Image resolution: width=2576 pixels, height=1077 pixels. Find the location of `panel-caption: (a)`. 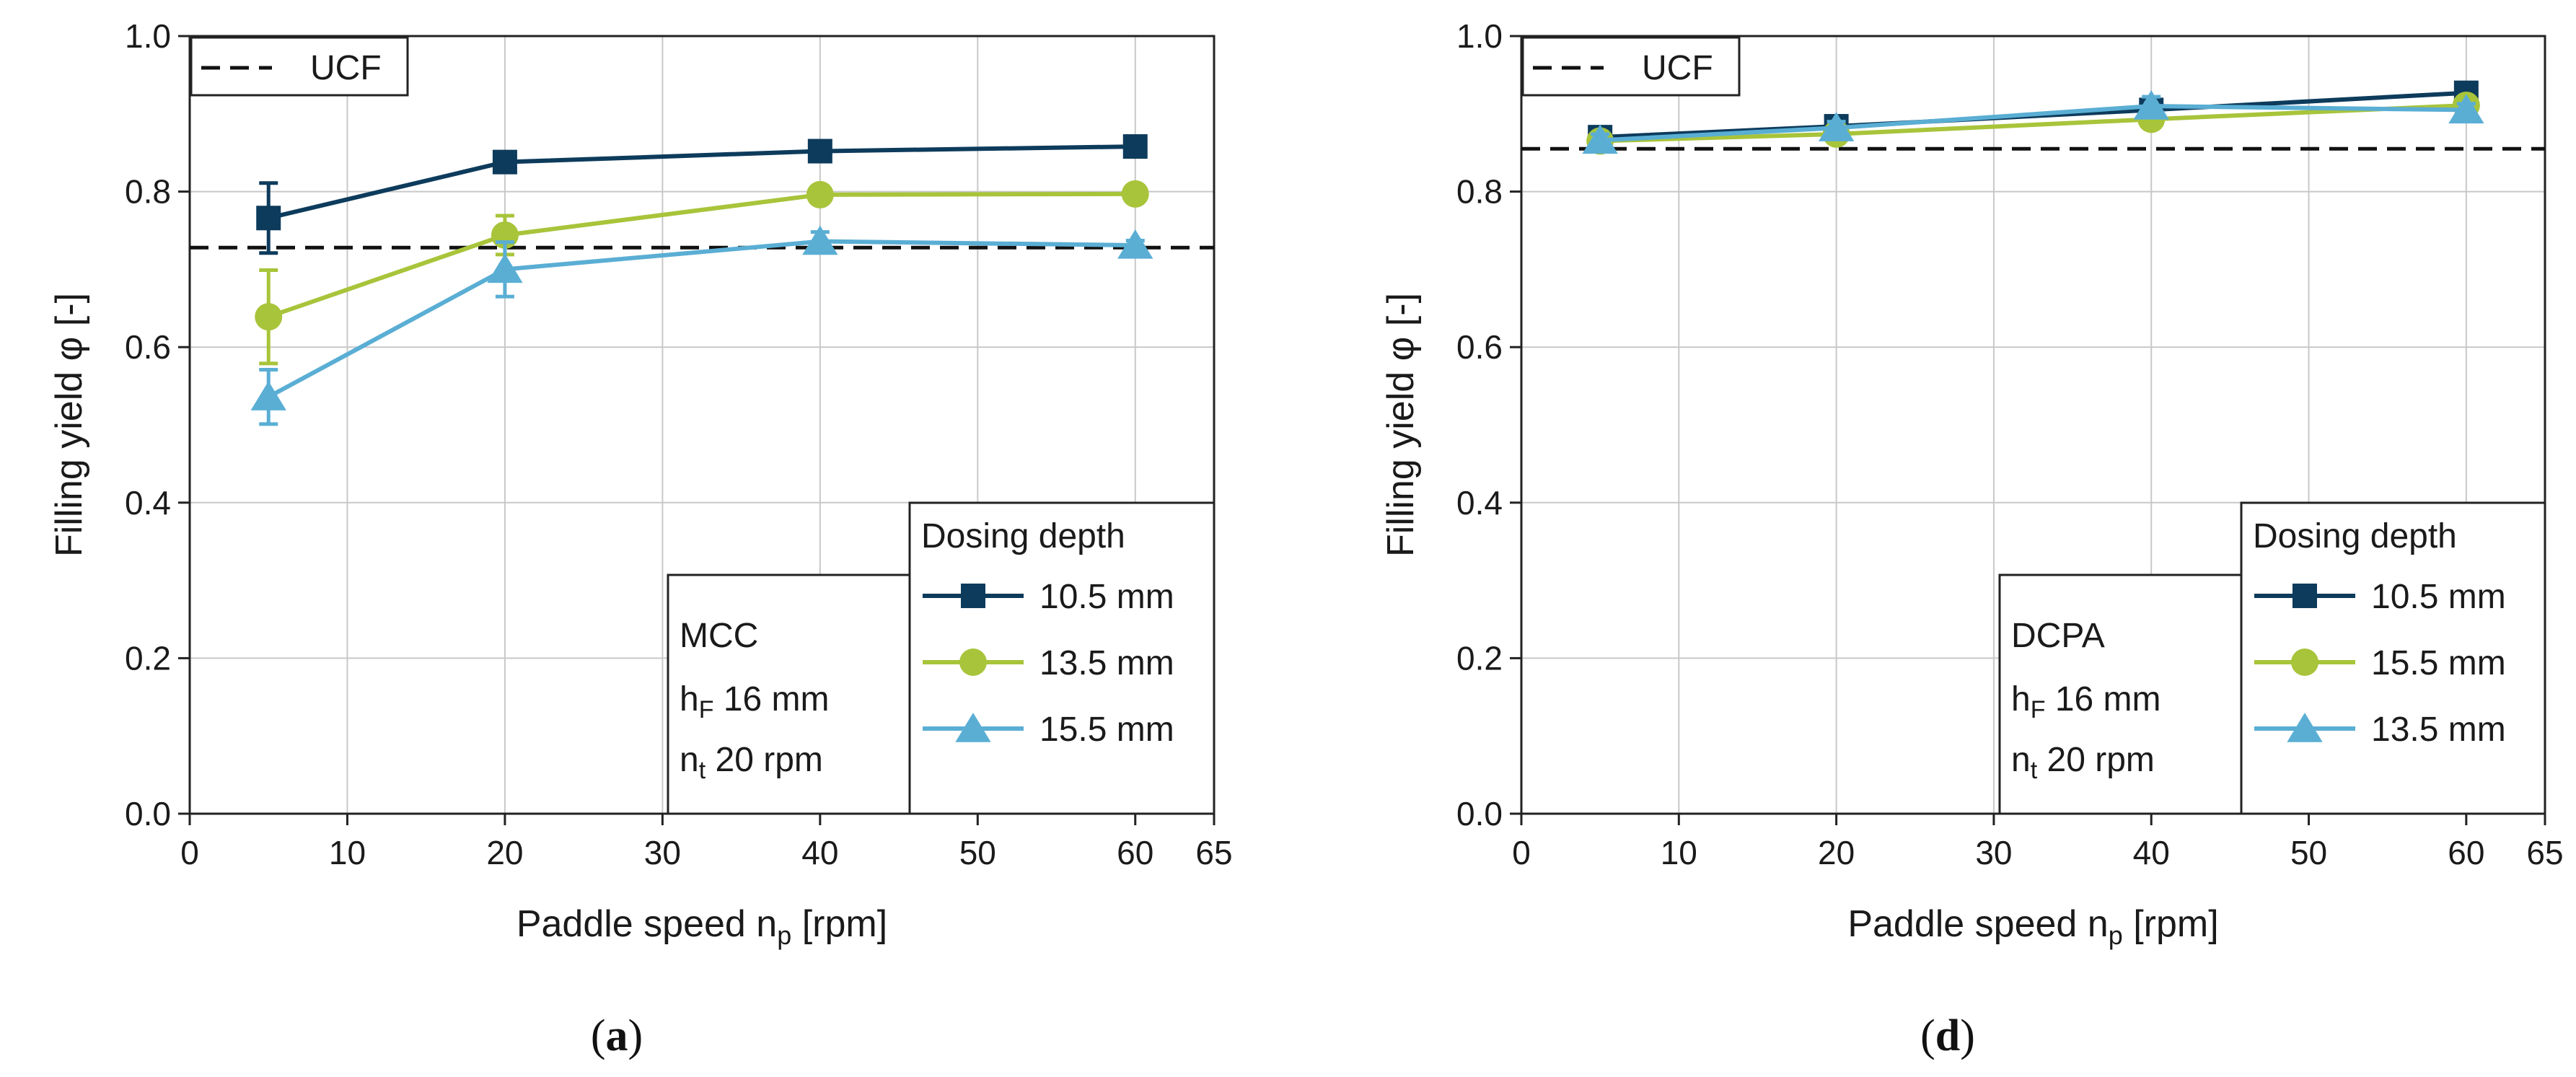

panel-caption: (a) is located at coordinates (617, 1035).